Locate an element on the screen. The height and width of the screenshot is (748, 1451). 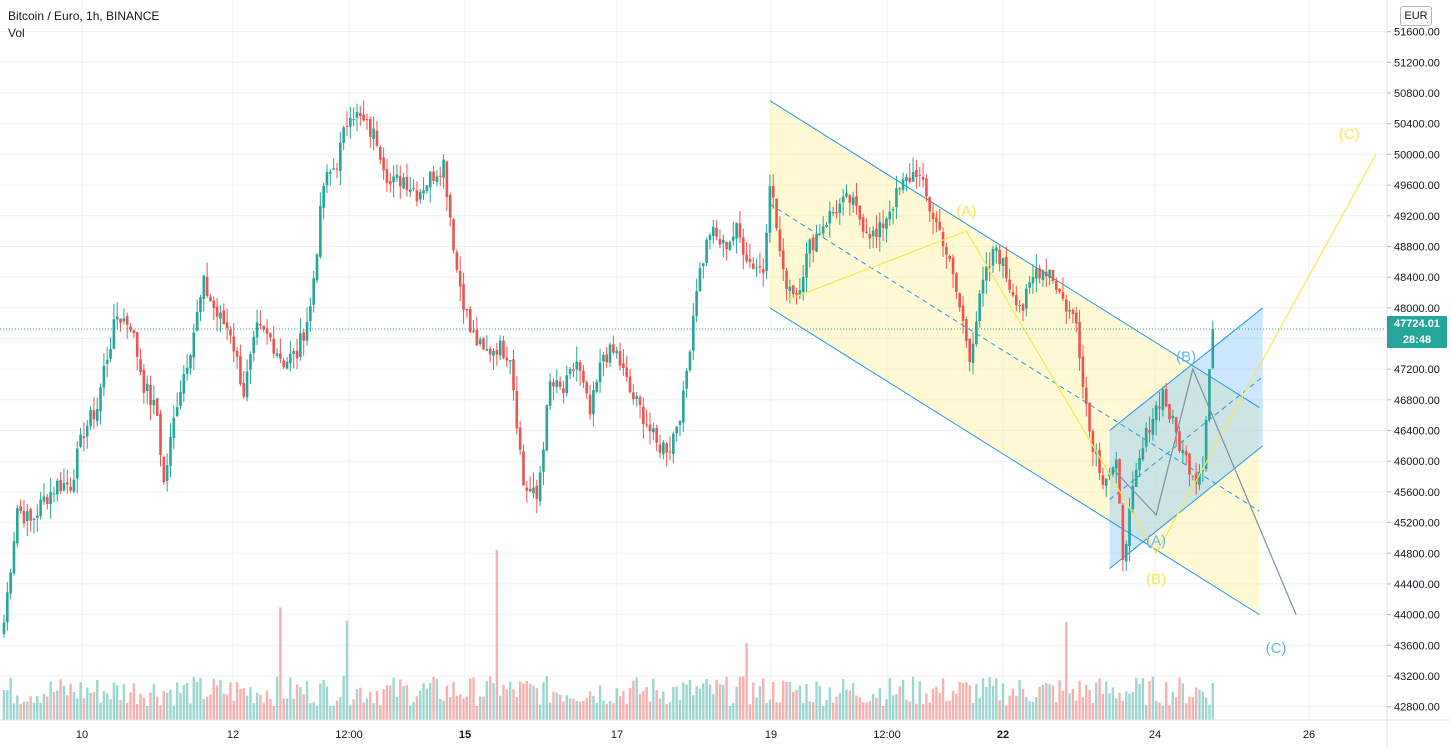
blue-channel-lower is located at coordinates (1186, 507).